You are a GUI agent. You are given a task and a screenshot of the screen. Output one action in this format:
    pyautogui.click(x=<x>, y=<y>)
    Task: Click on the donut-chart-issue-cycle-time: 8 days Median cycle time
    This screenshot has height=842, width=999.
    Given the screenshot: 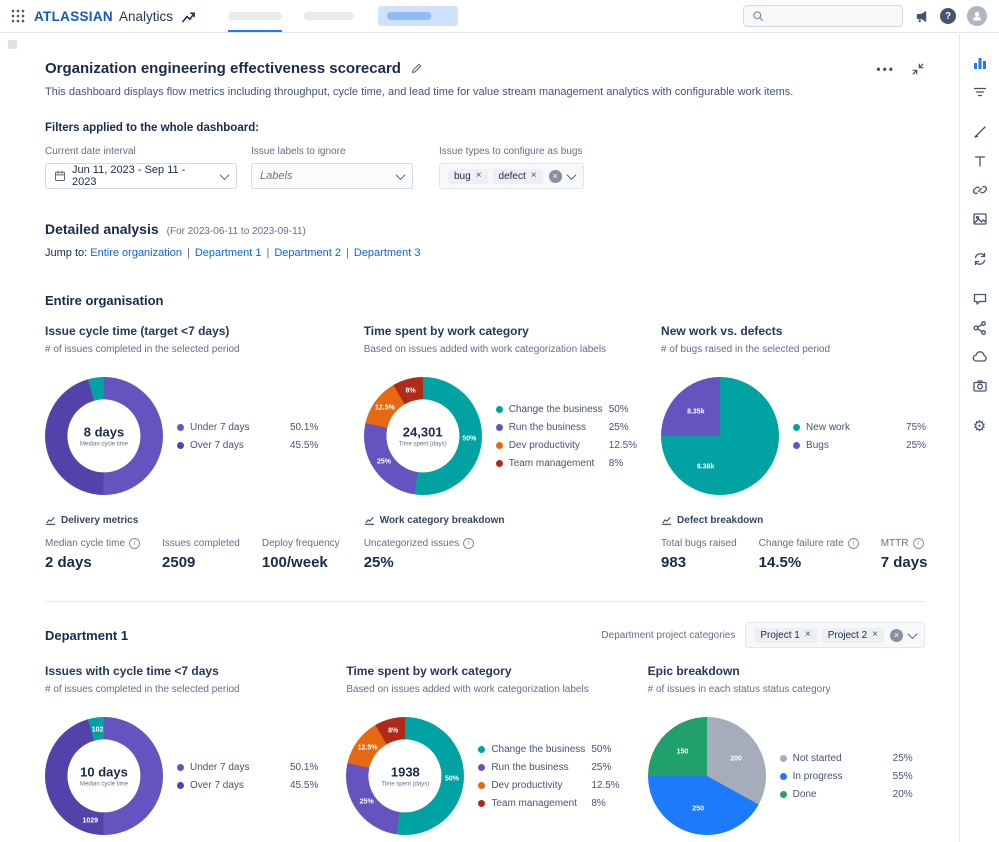 What is the action you would take?
    pyautogui.click(x=104, y=436)
    